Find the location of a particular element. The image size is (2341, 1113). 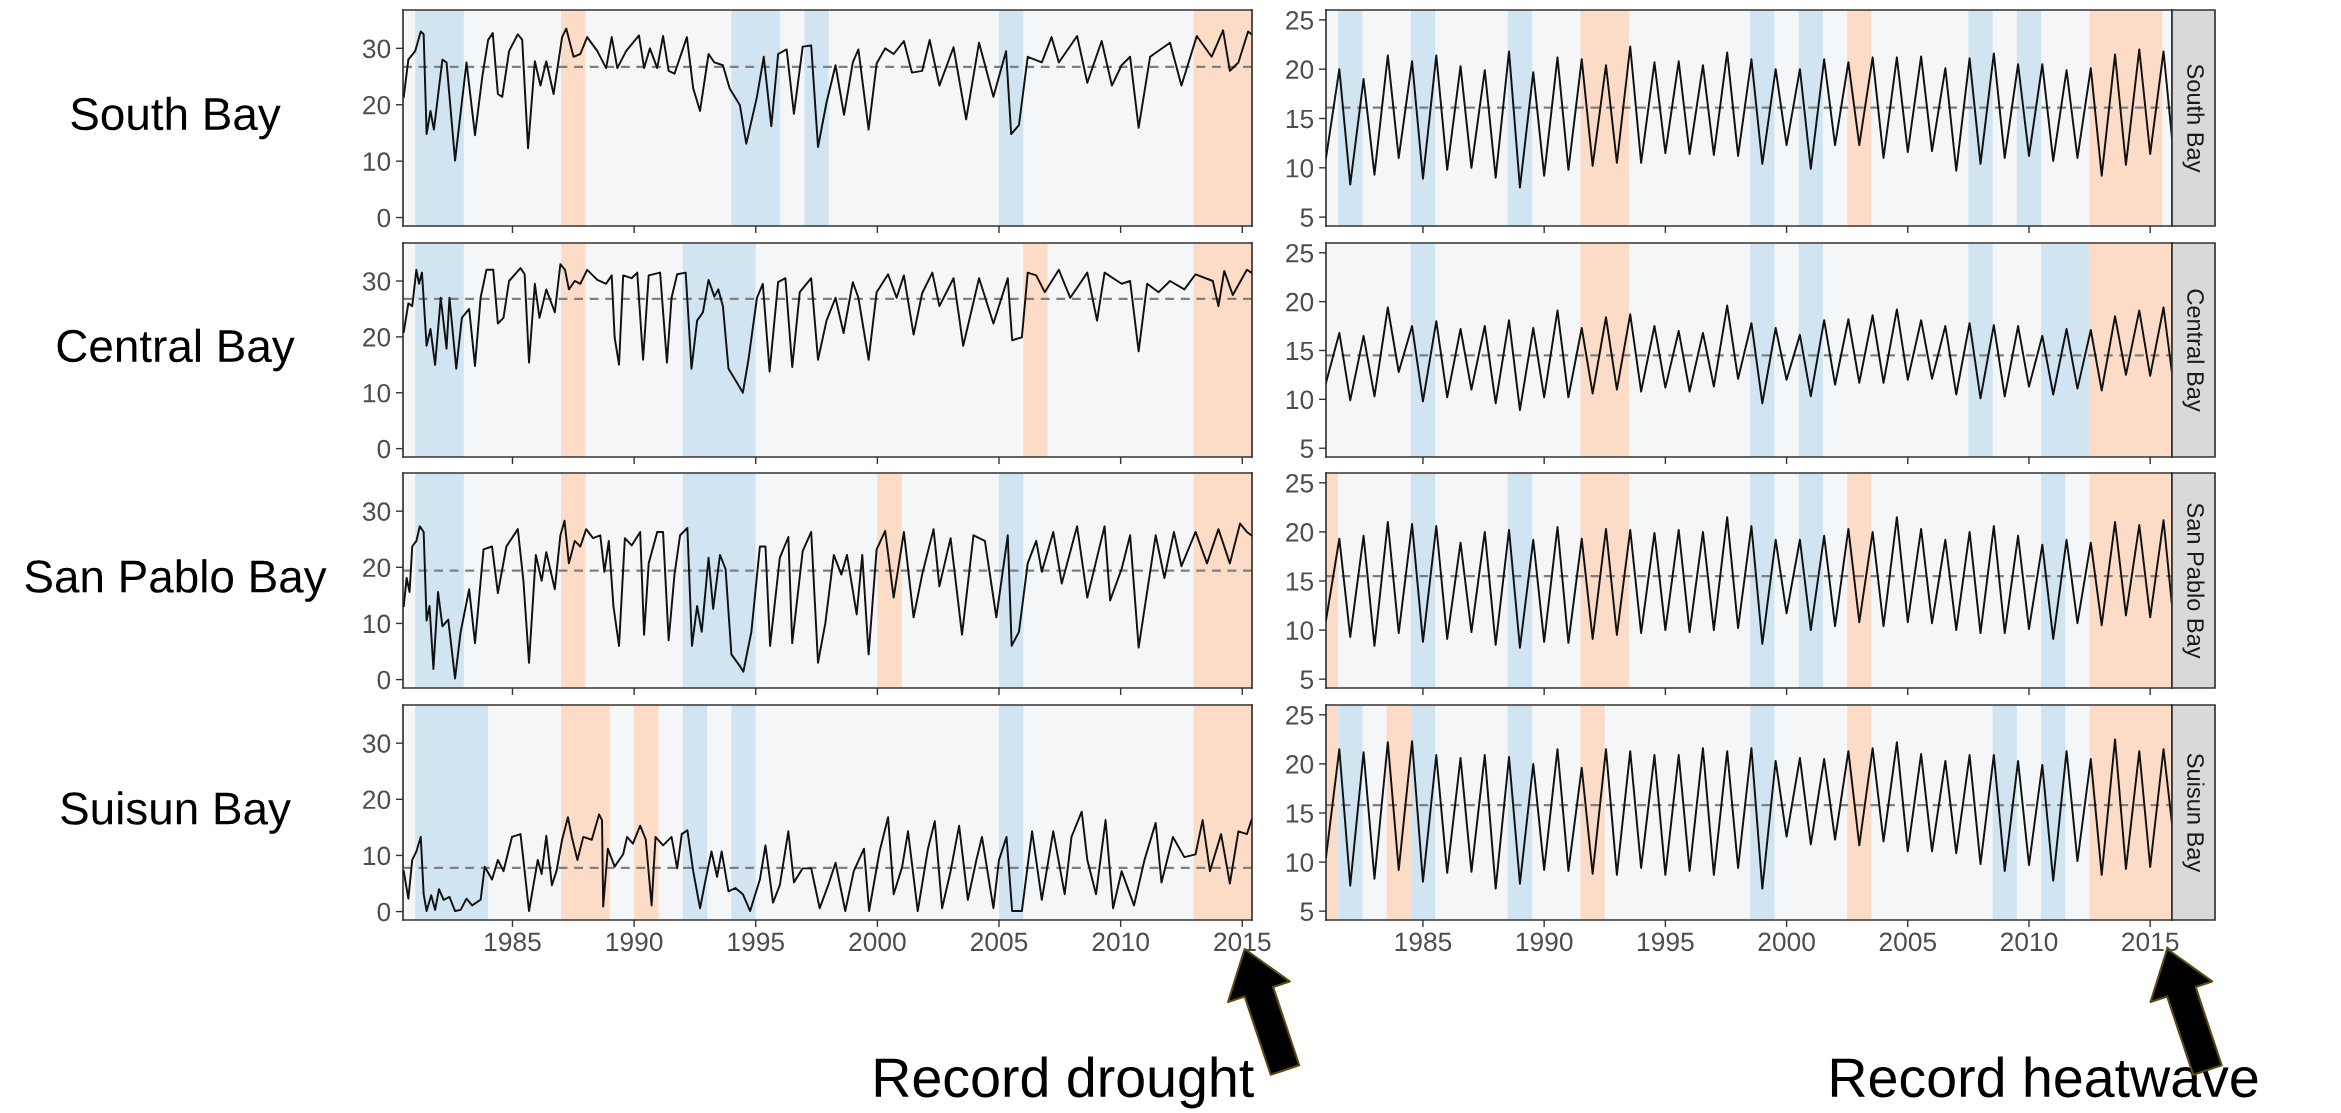

y-axis-title: South Bay is located at coordinates (176, 118).